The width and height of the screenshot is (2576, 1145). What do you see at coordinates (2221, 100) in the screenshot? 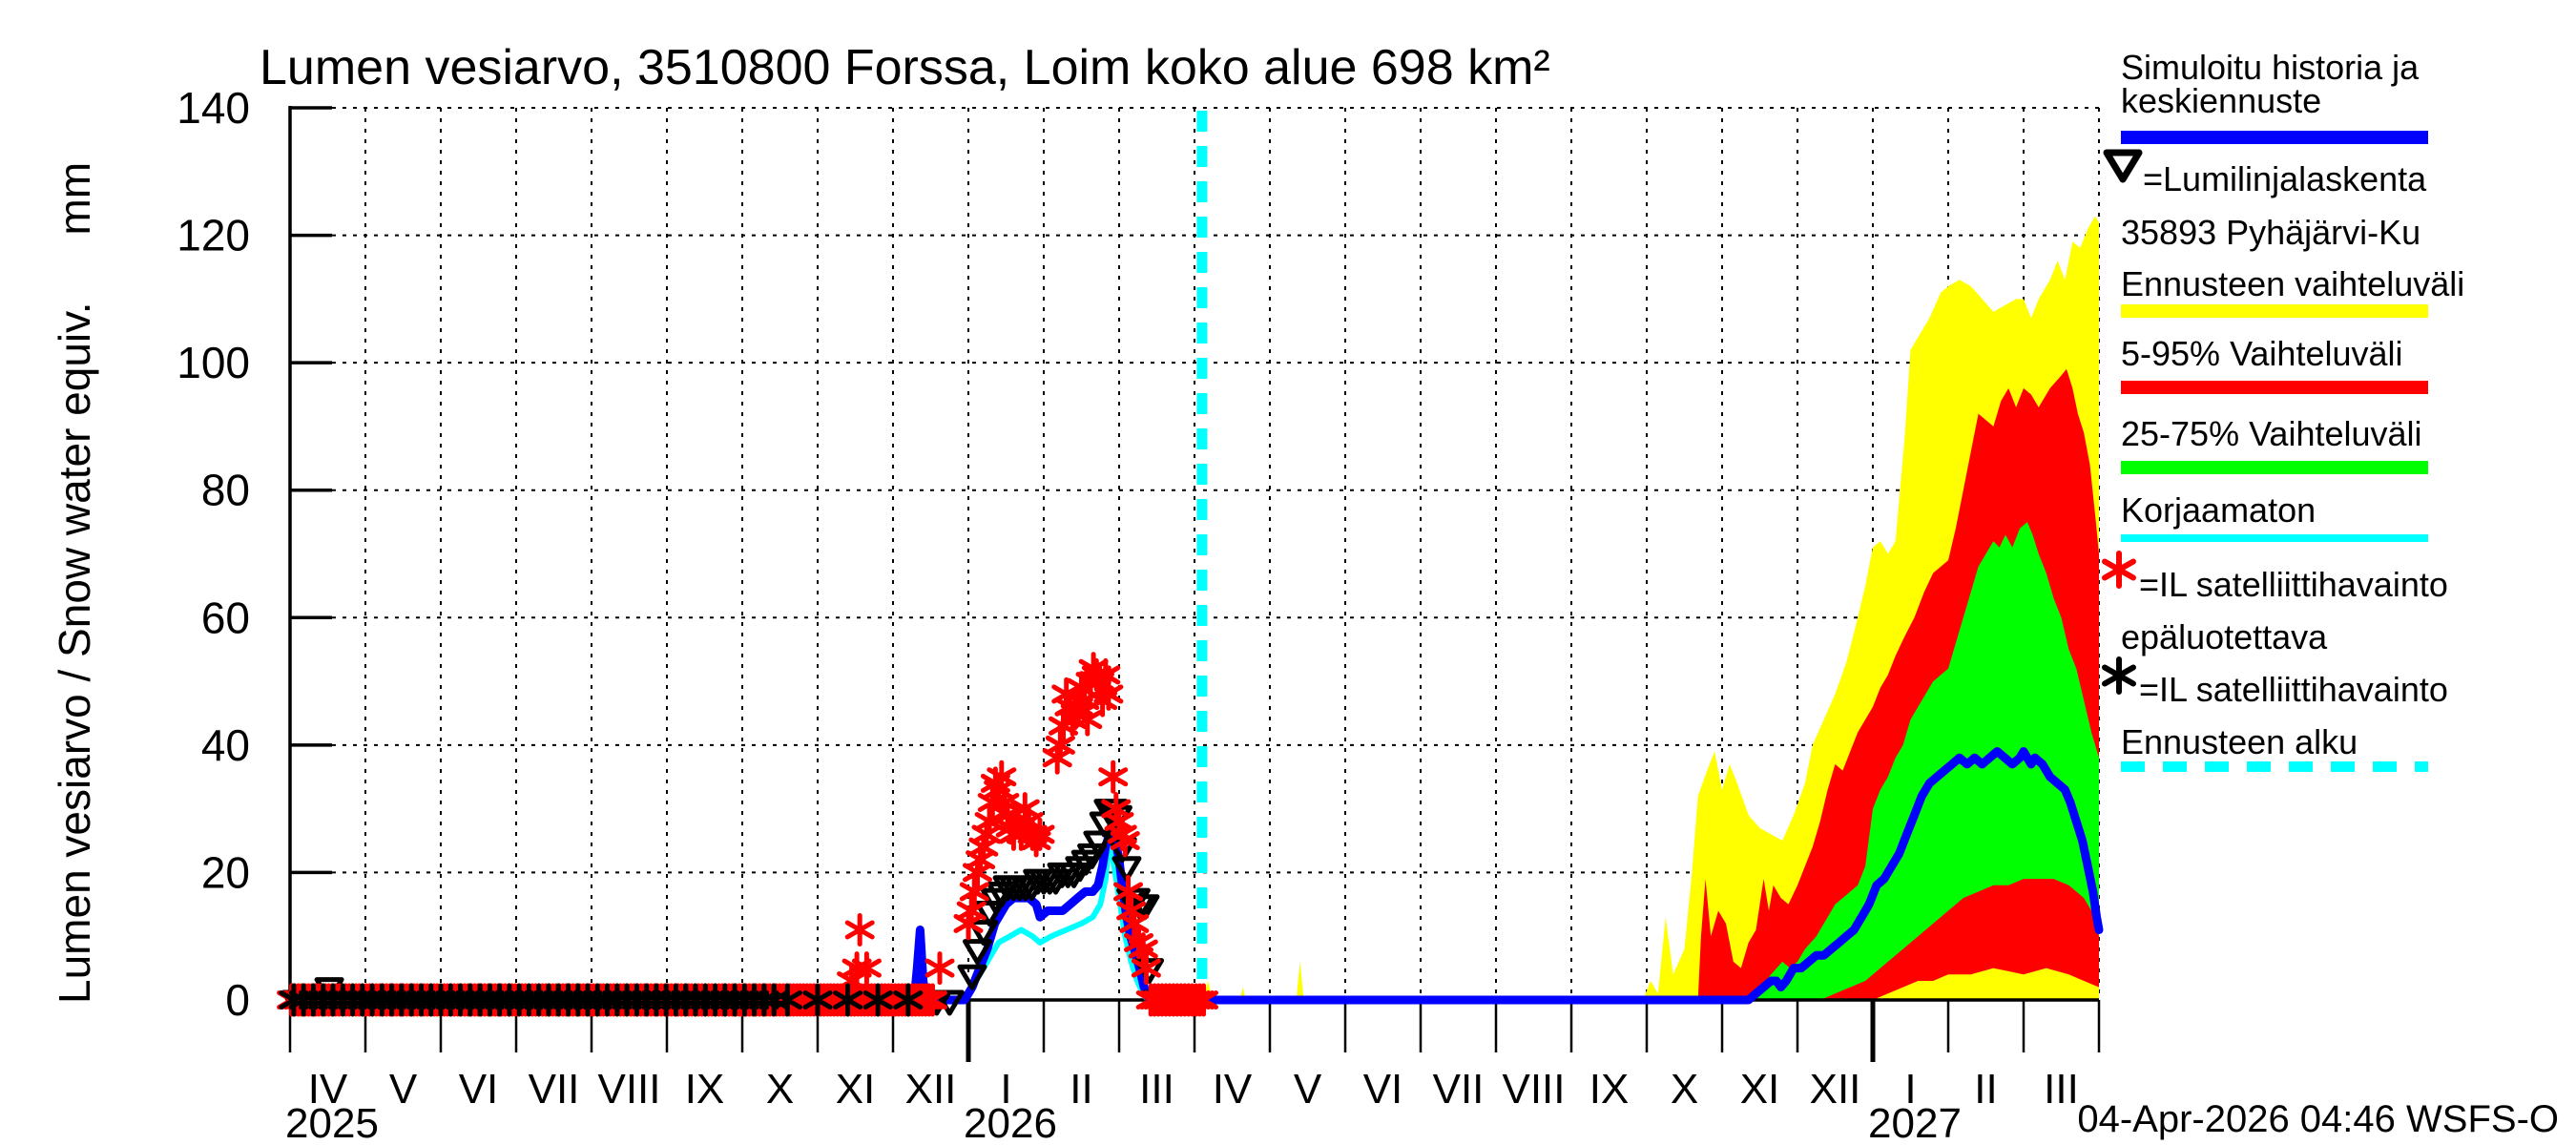
I see `legend-label: keskiennuste` at bounding box center [2221, 100].